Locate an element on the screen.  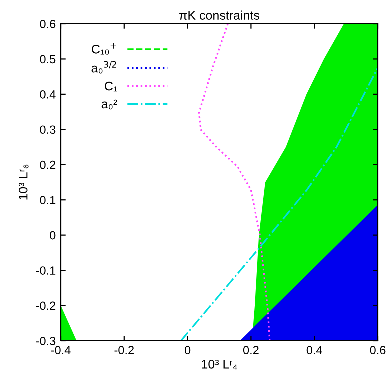
y-tick-label: 0.4 is located at coordinates (48, 94).